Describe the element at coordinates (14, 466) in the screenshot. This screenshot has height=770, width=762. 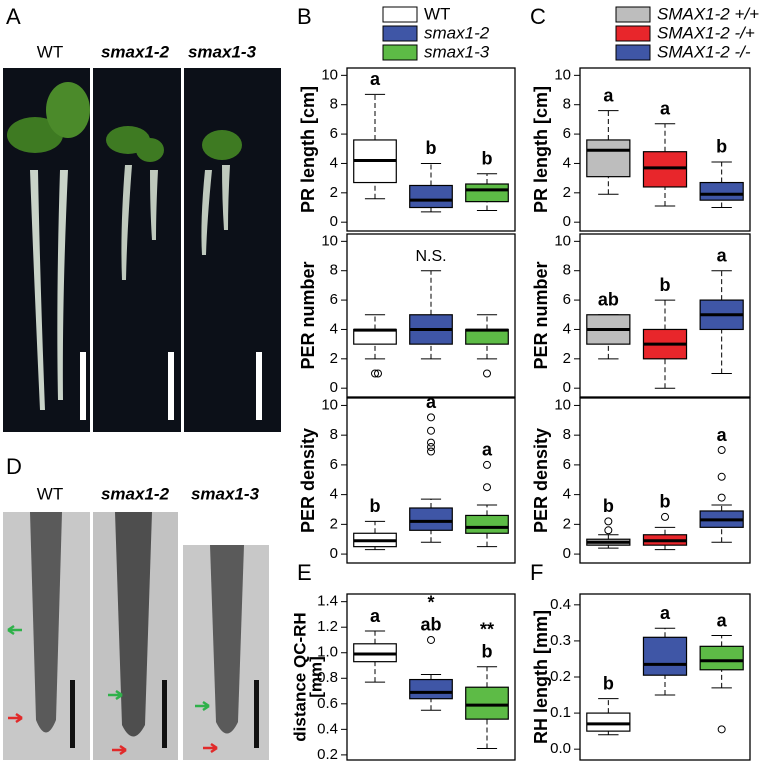
I see `panel-label: D` at that location.